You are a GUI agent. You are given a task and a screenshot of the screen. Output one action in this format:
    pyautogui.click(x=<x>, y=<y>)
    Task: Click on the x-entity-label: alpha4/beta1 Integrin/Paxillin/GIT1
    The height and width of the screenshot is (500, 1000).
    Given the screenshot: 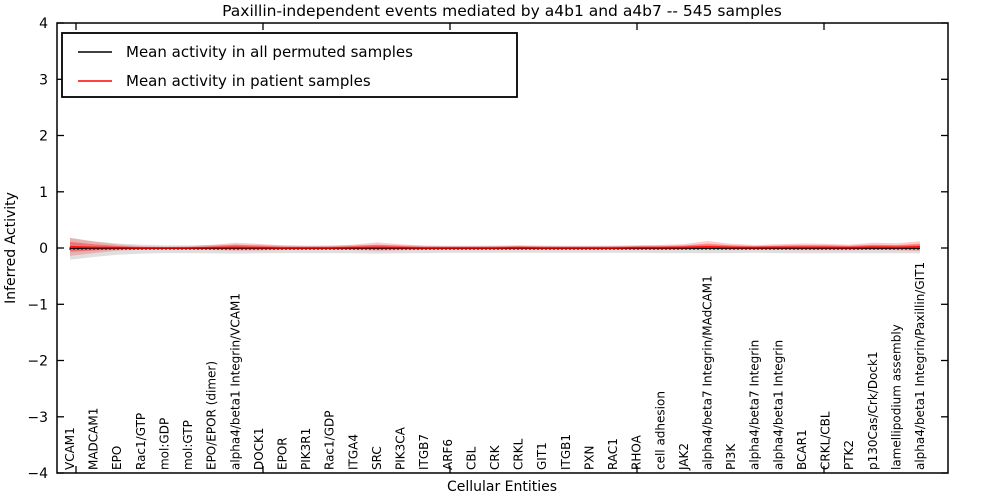 What is the action you would take?
    pyautogui.click(x=920, y=366)
    